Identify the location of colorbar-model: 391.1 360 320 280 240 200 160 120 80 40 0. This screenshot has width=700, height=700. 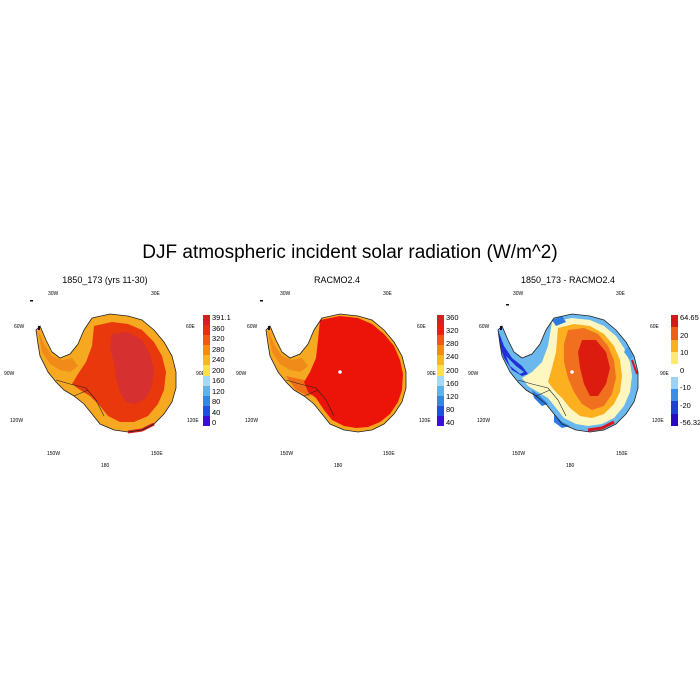
(217, 370).